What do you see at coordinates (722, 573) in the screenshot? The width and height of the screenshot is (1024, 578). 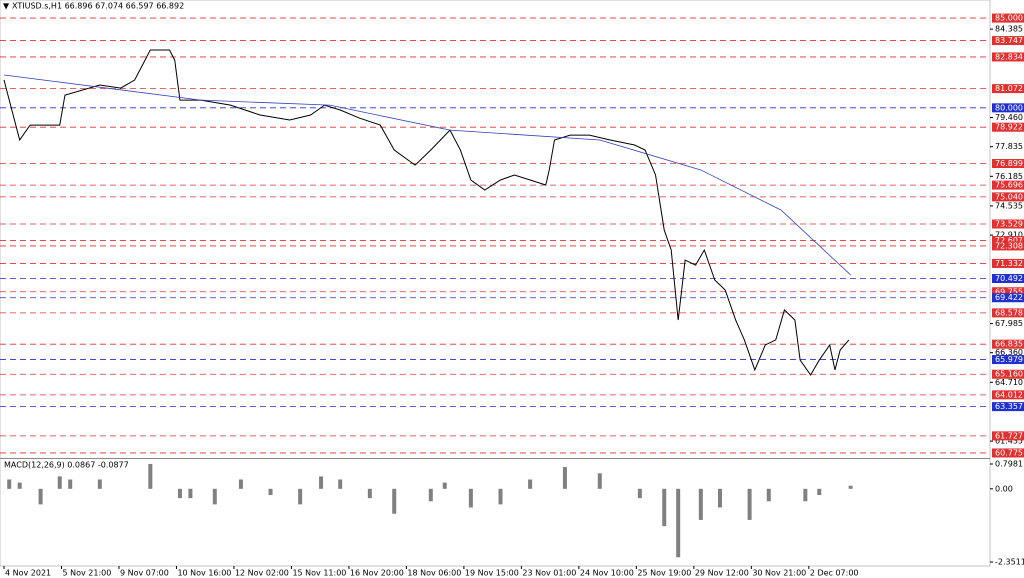 I see `x-tick-label: 29 Nov 12:00` at bounding box center [722, 573].